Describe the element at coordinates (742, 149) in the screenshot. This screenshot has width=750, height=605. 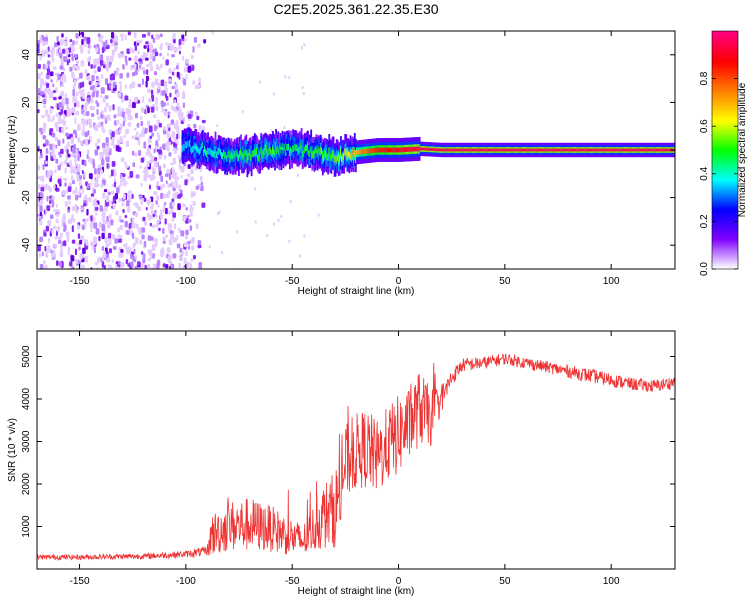
I see `colorbar-label: Normalized spectral amplitude` at that location.